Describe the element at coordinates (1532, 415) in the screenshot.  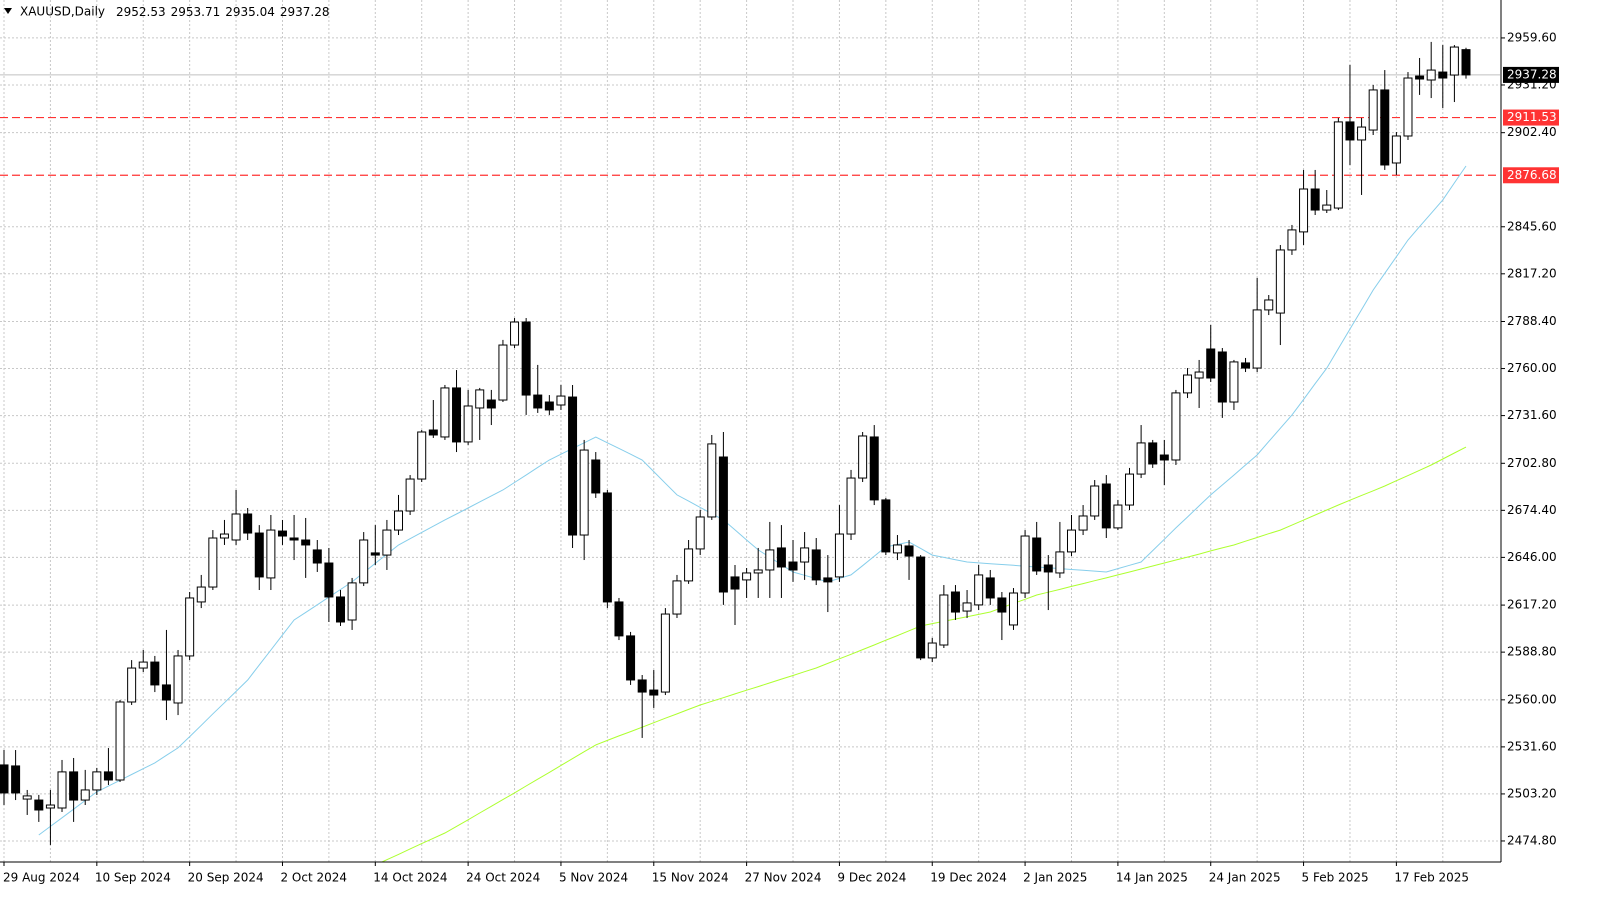
I see `y-tick-label: 2731.60` at that location.